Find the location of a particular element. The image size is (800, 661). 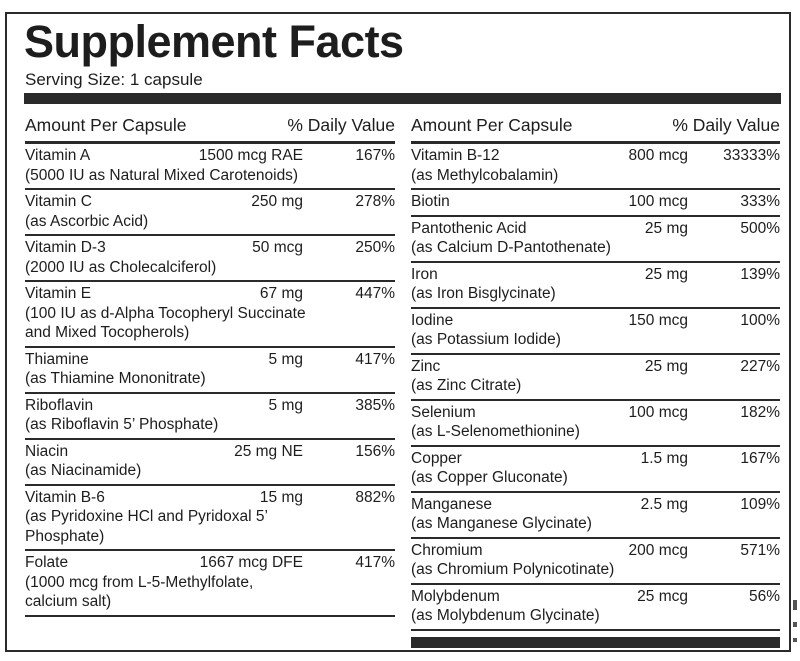

nutrient-amount: 1667 mcg DFE is located at coordinates (251, 562).